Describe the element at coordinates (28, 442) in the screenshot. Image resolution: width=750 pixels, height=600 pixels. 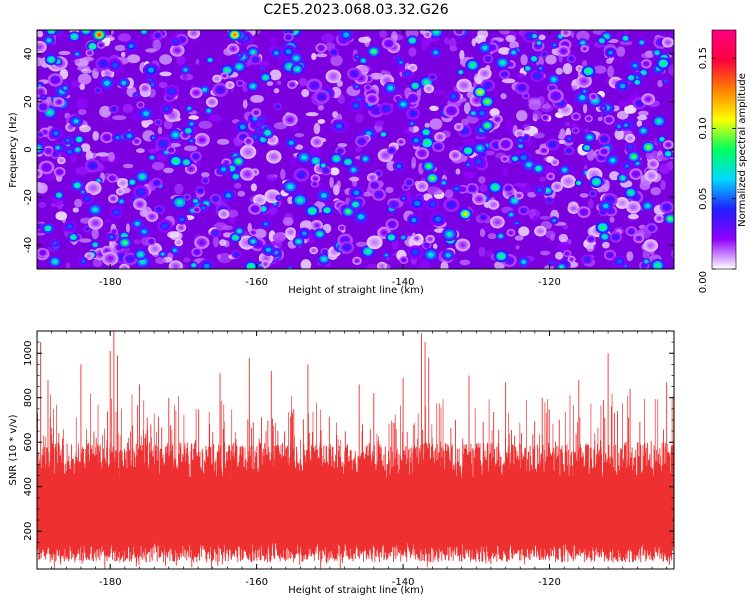
I see `snr-y-tick-label: 600` at that location.